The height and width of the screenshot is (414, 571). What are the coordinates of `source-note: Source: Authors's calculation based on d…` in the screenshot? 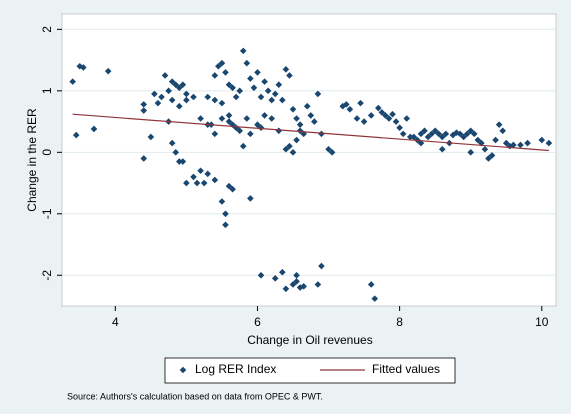 It's located at (195, 396).